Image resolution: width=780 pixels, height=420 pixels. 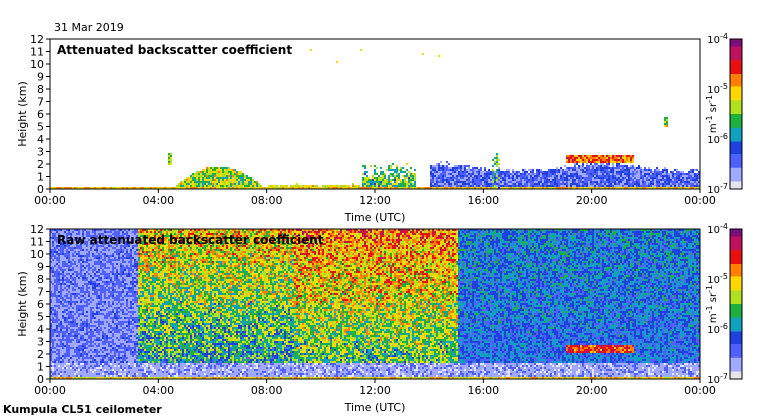 I want to click on instrument-label: Kumpula CL51 ceilometer, so click(x=82, y=409).